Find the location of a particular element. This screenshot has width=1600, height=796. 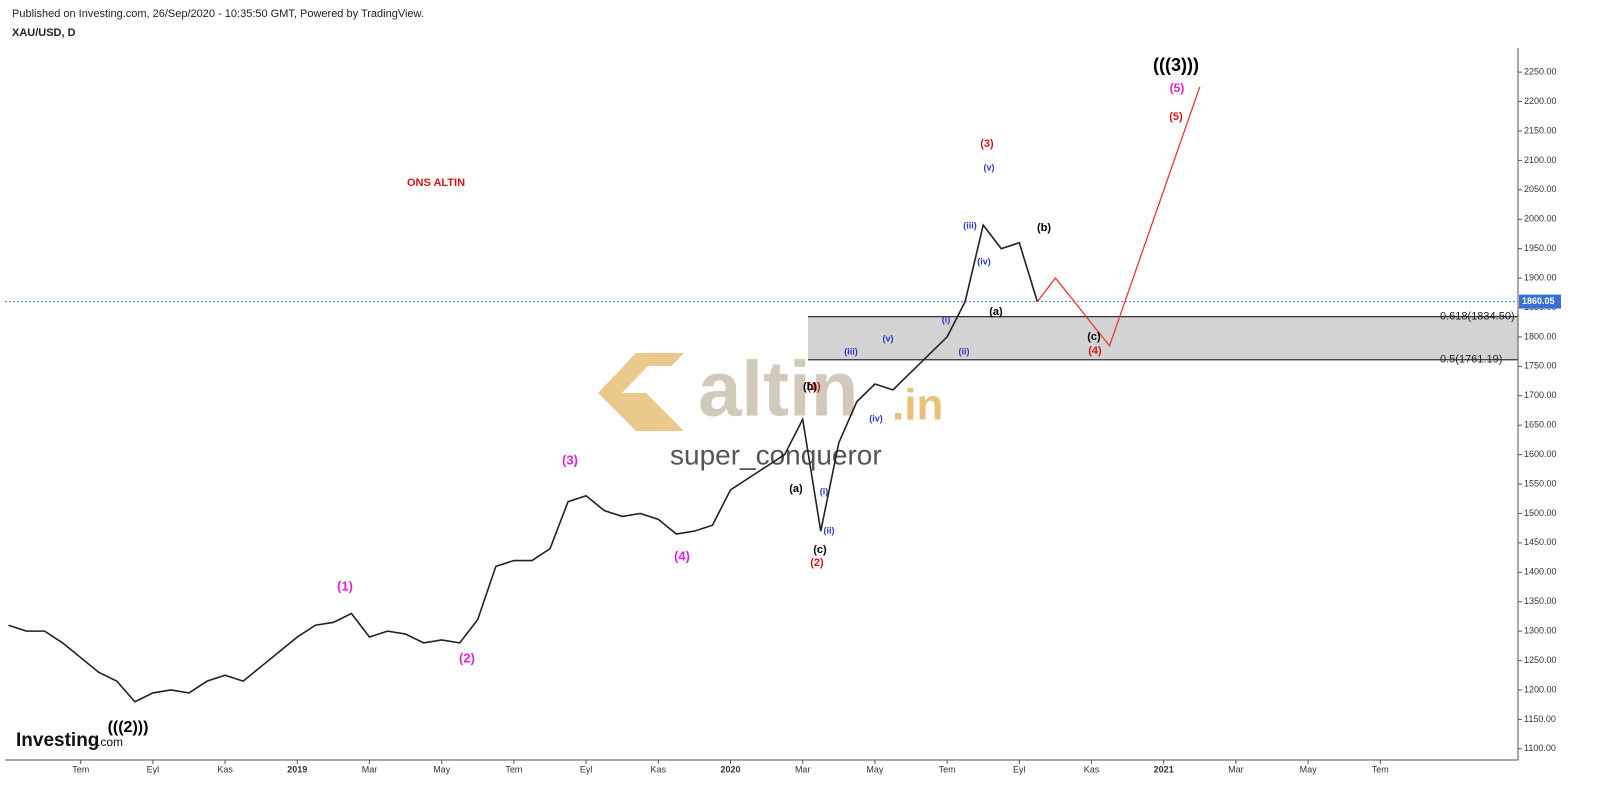

y-tick-label: 1250.00 is located at coordinates (1540, 660).